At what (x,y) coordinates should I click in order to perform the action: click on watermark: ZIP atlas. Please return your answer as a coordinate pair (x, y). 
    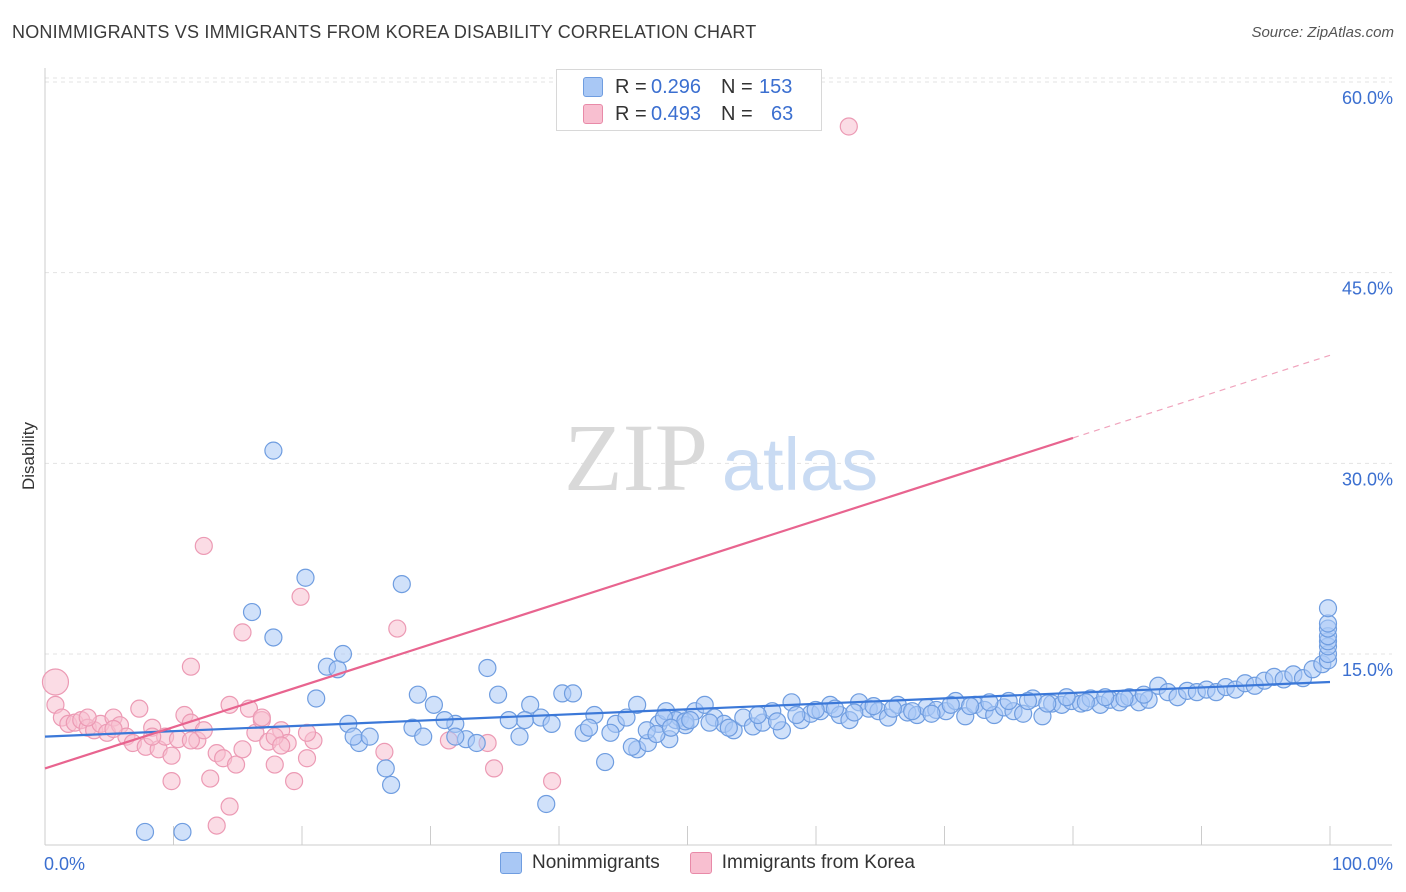
    Looking at the image, I should click on (721, 457).